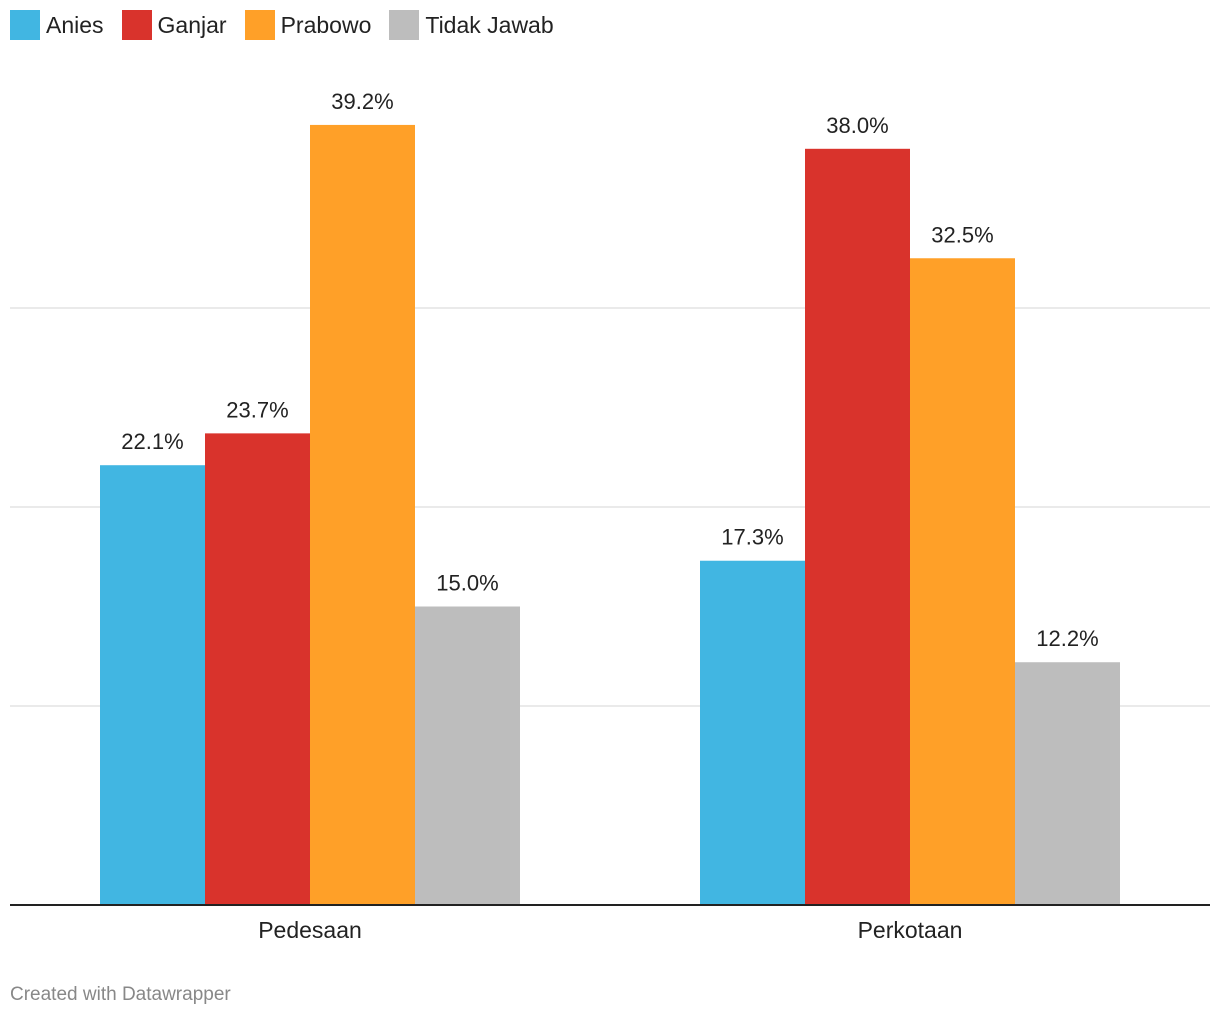 The image size is (1220, 1020). I want to click on footer-credit: Created with Datawrapper, so click(120, 994).